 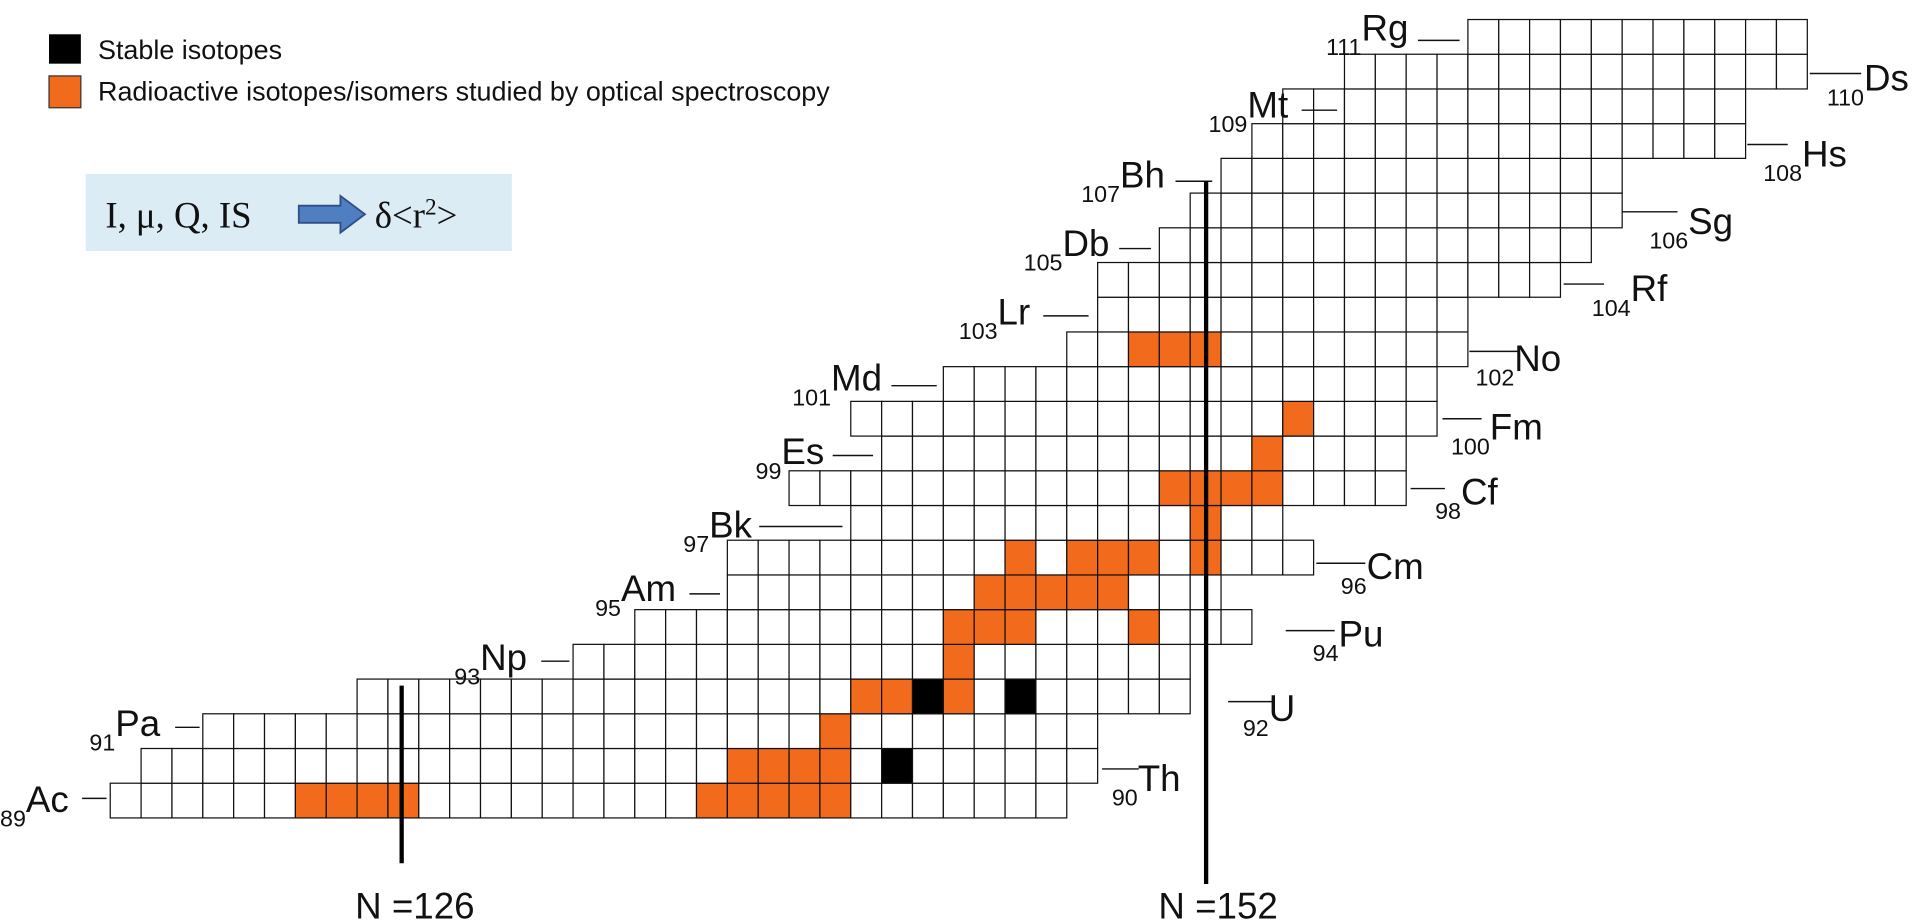 I want to click on element-label: 92U, so click(x=1269, y=714).